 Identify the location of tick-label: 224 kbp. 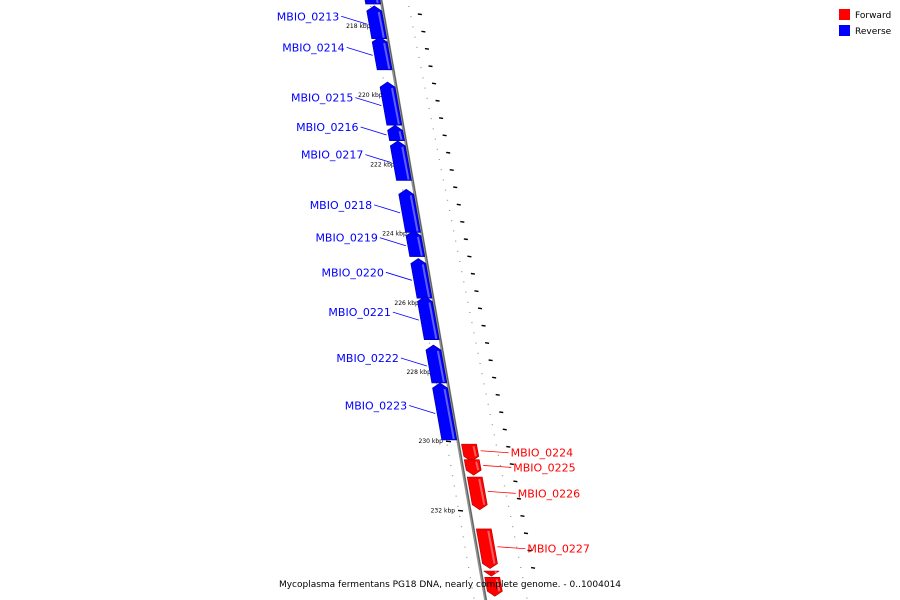
(394, 234).